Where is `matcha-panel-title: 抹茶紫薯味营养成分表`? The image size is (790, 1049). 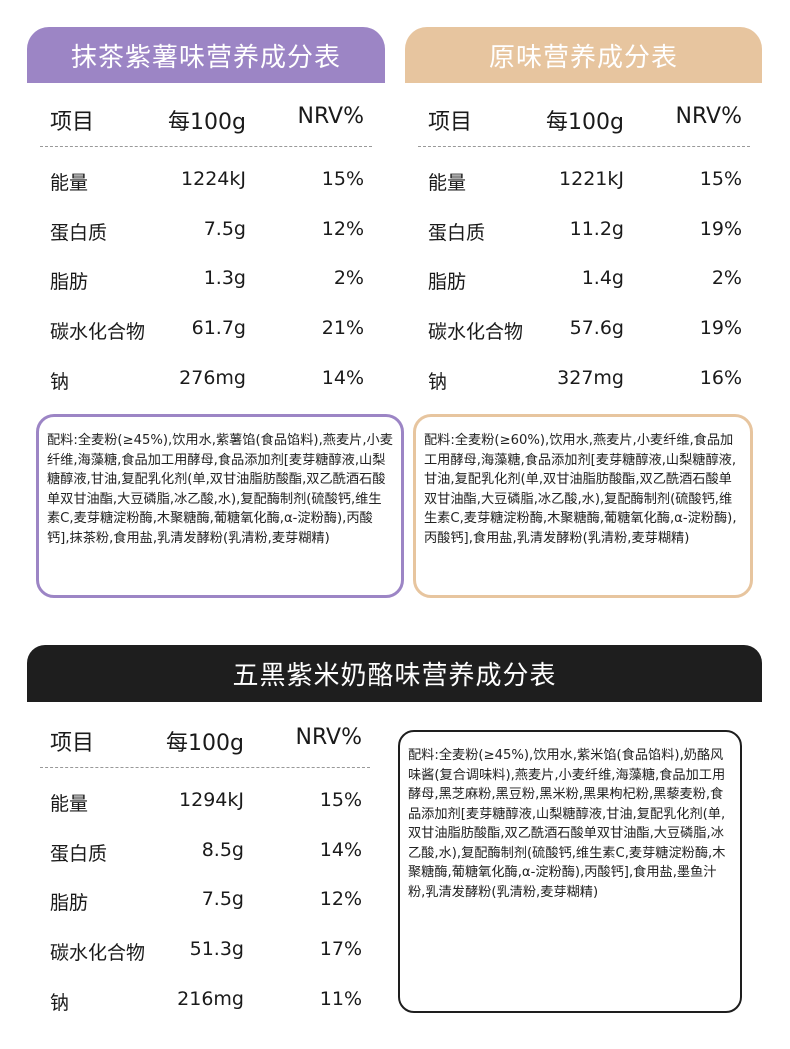
matcha-panel-title: 抹茶紫薯味营养成分表 is located at coordinates (206, 55).